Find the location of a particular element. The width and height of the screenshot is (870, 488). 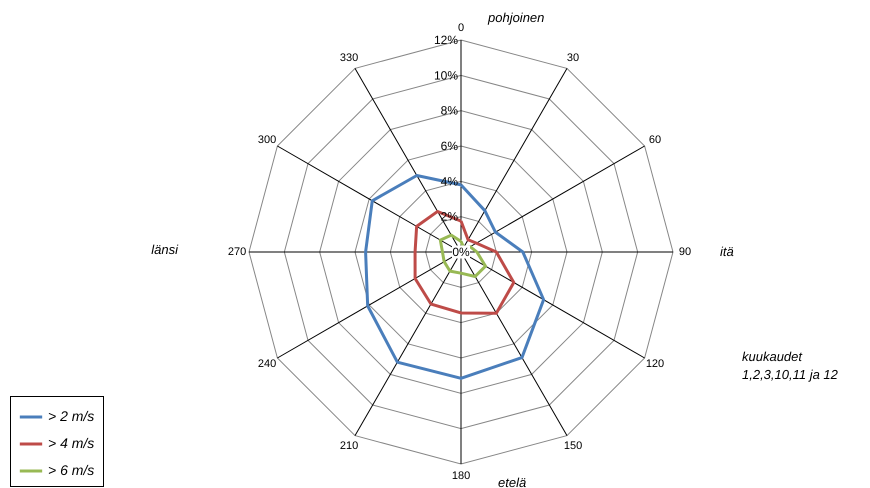

y-tick-label: 10% is located at coordinates (446, 75).